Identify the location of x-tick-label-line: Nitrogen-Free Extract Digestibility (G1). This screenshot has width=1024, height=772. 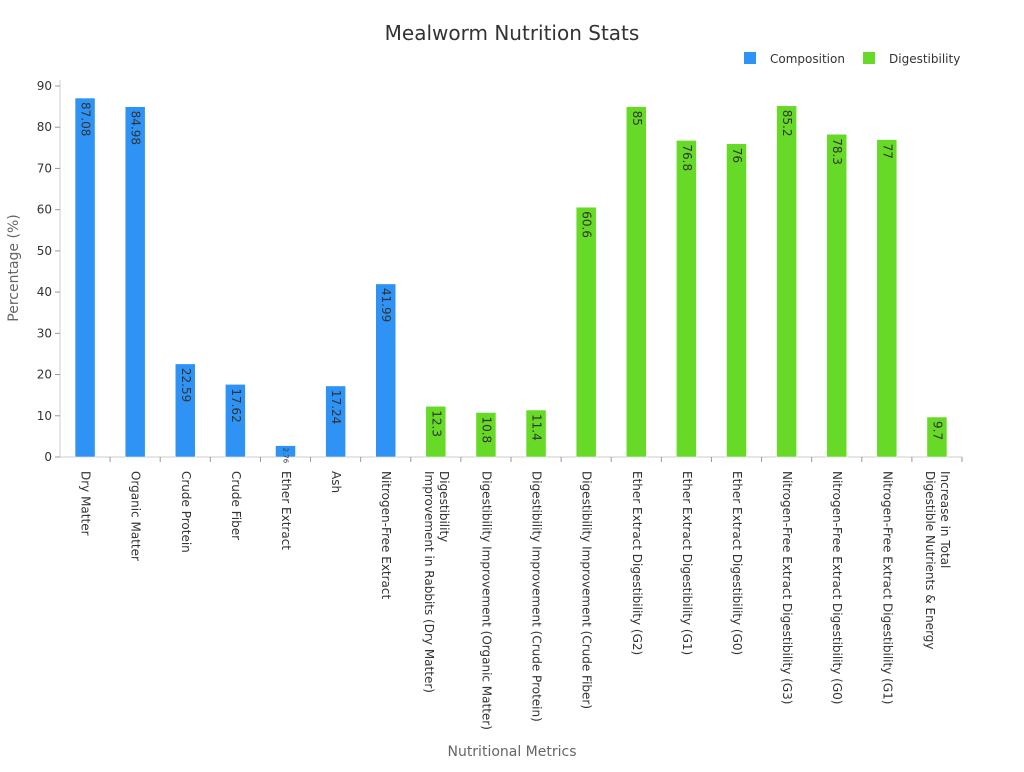
(887, 587).